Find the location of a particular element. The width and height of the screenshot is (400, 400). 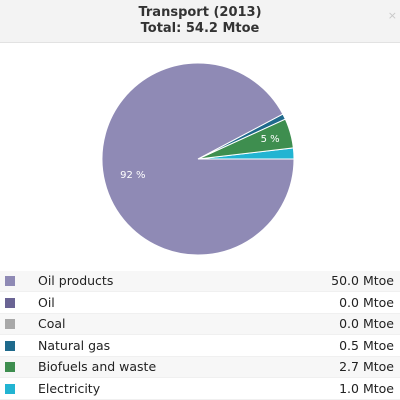

slice-label-oil-products: 92 % is located at coordinates (132, 175).